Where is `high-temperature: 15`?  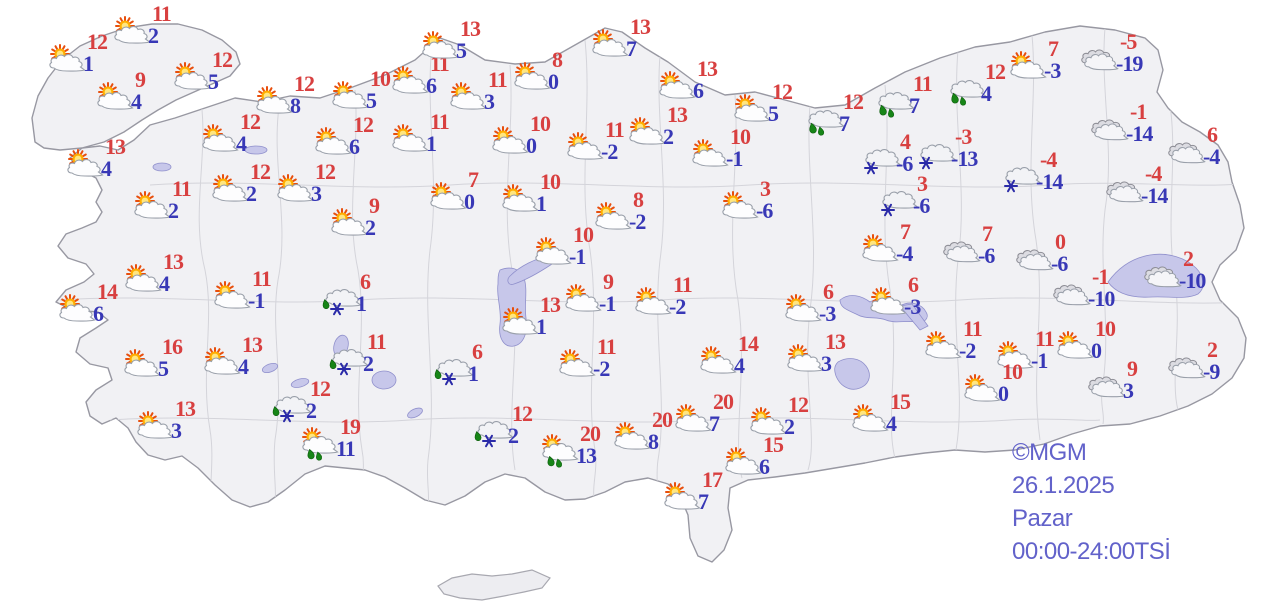
high-temperature: 15 is located at coordinates (773, 444).